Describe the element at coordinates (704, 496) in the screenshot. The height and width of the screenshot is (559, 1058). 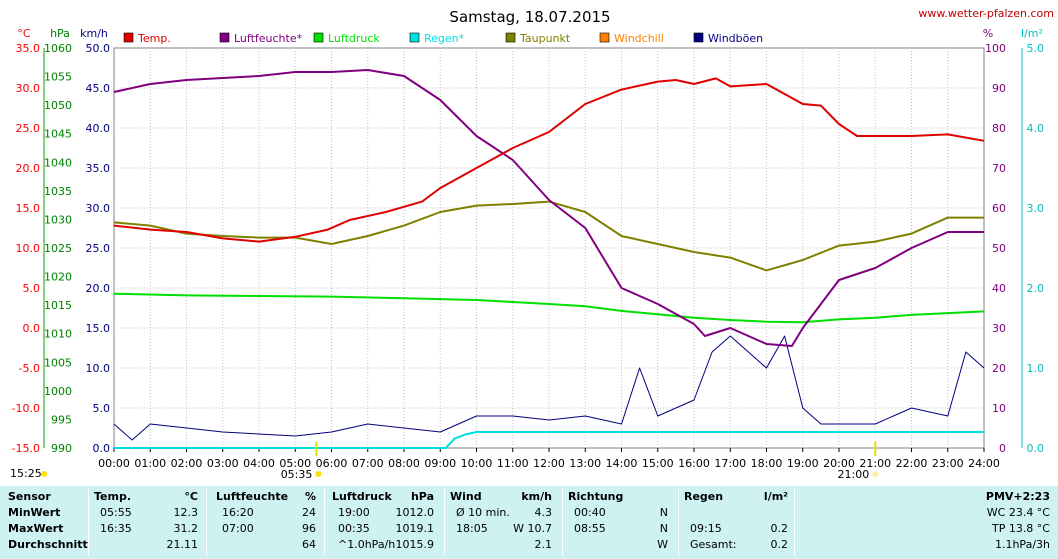
I see `stats-header-rain: Regen` at that location.